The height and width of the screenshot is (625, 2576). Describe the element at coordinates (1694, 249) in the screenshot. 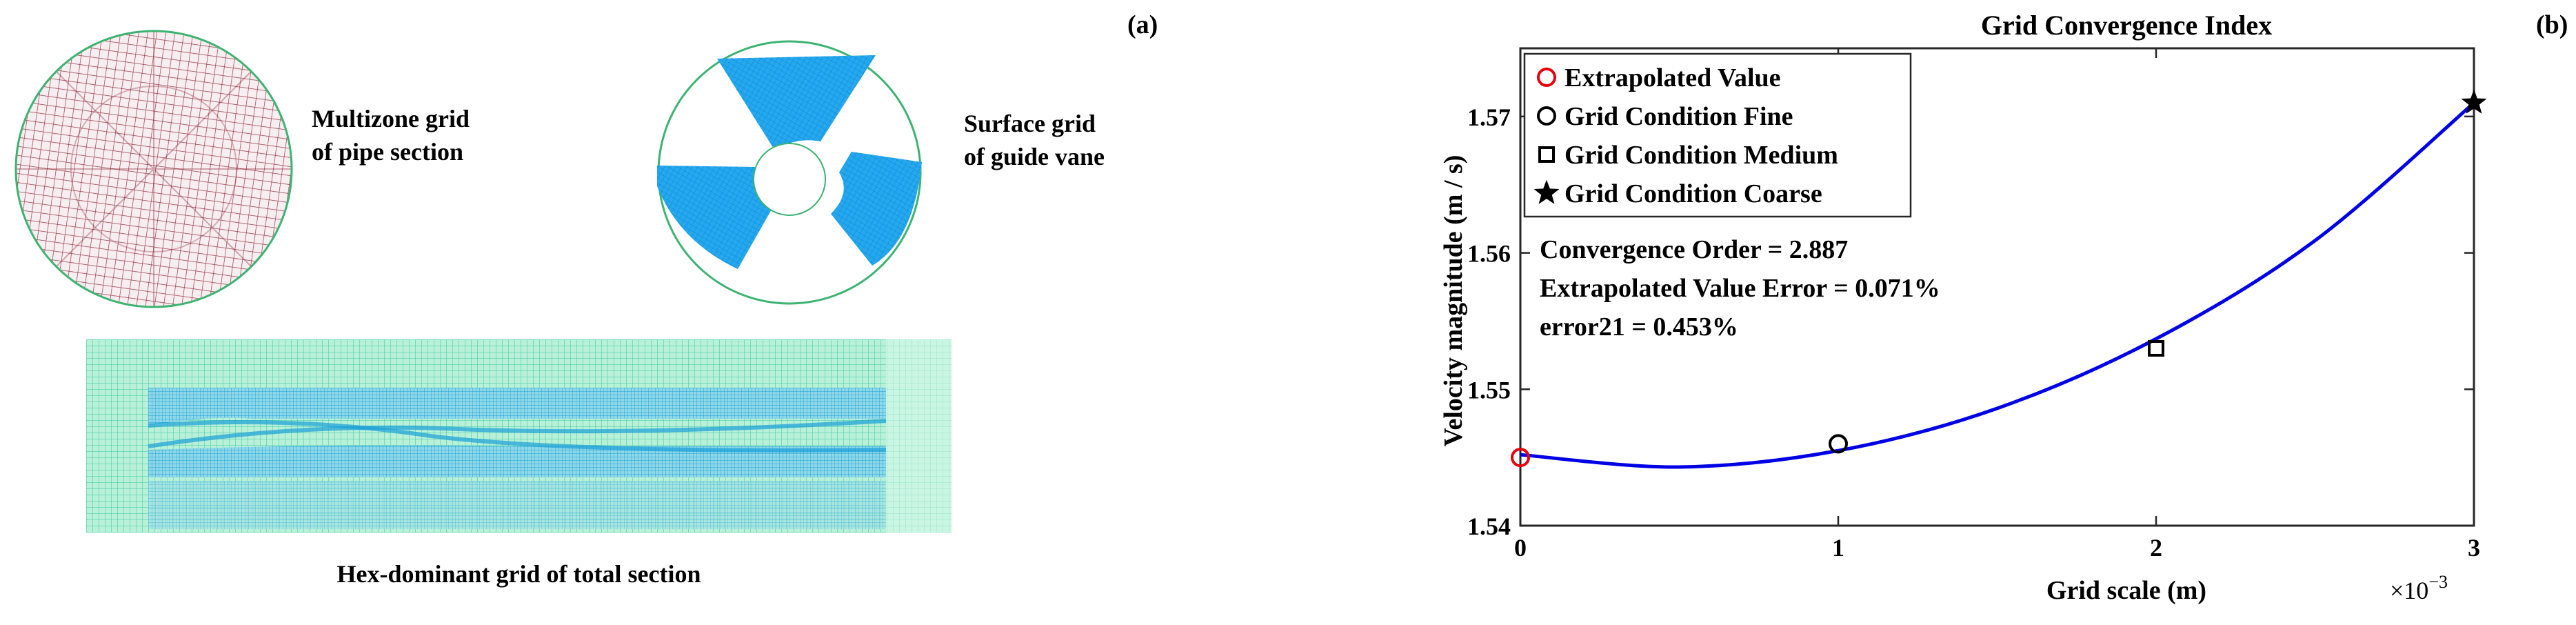

I see `annotation-line: Convergence Order = 2.887` at that location.